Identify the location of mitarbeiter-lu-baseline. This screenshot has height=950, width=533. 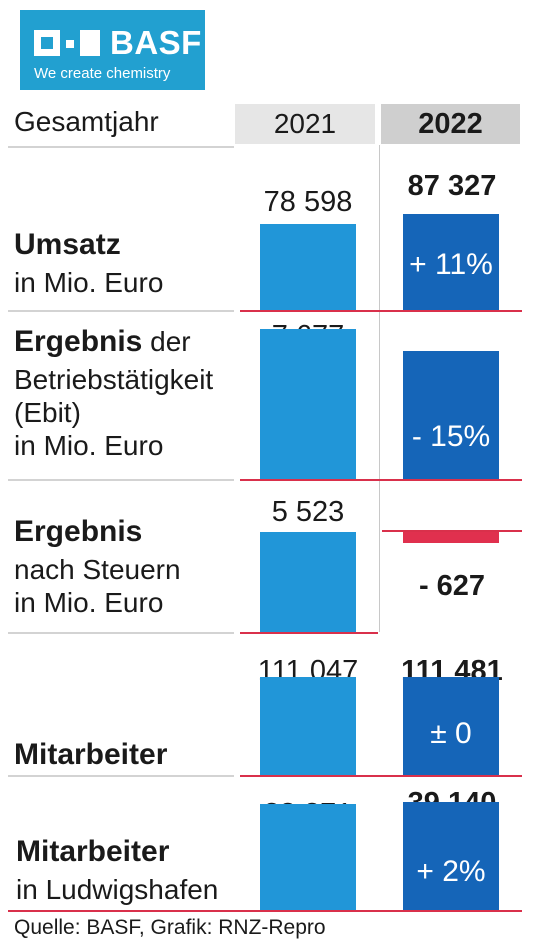
(265, 911).